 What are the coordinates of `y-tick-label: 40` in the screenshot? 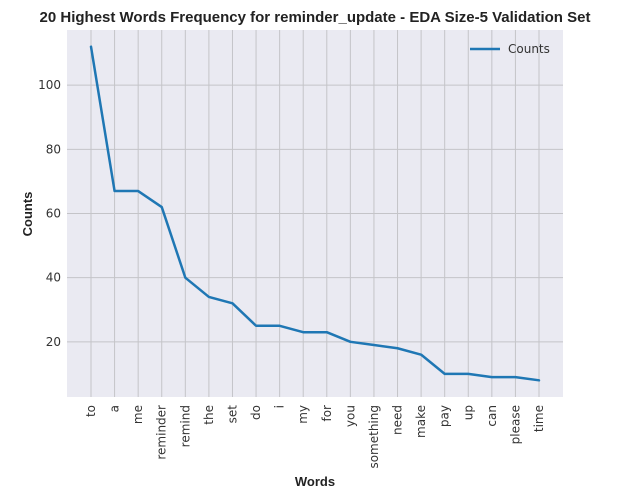 It's located at (53, 278).